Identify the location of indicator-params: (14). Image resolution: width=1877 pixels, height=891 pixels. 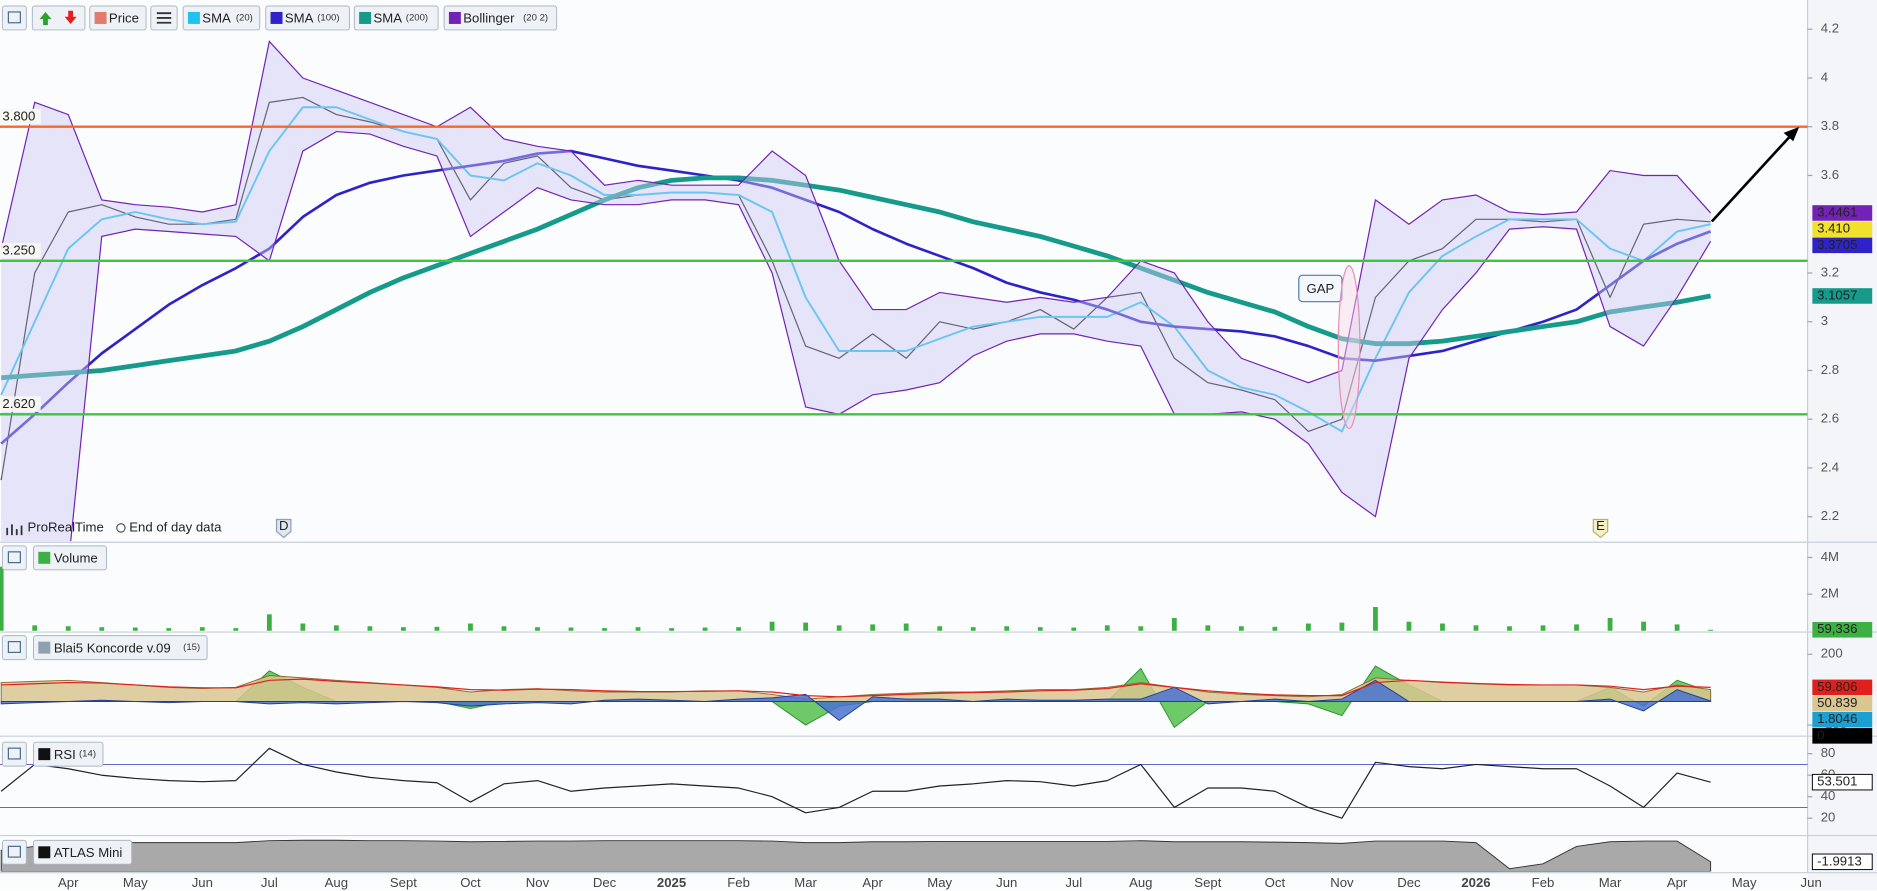
(87, 754).